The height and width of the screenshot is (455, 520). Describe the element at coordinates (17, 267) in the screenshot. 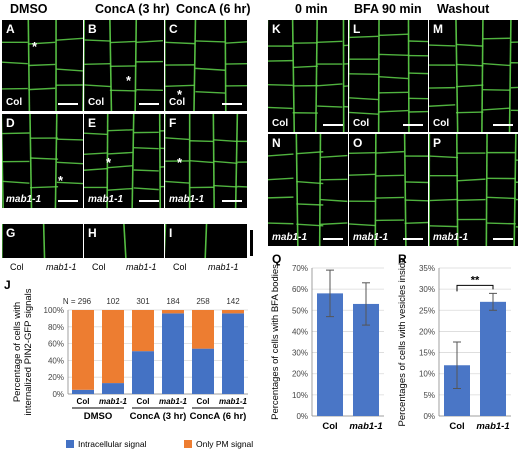

I see `caption-g-col: Col` at that location.